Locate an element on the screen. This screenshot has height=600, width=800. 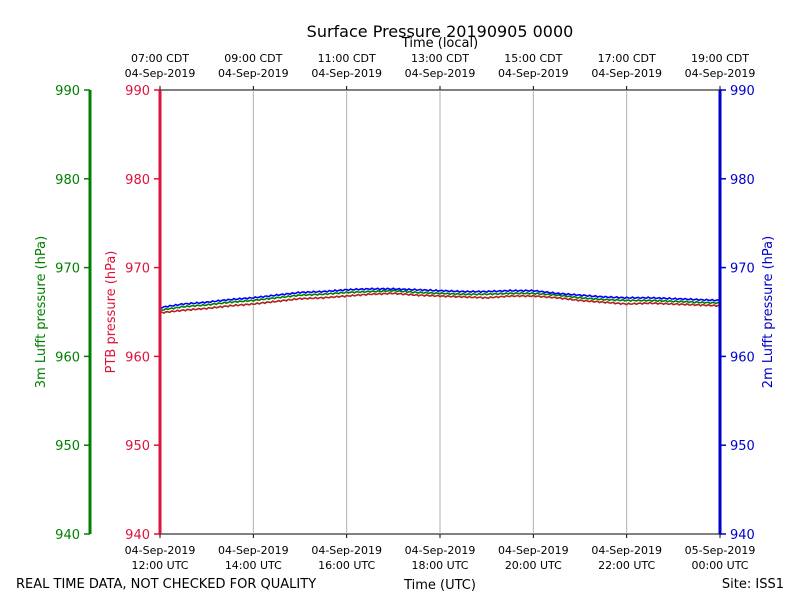
top-tick-time: 19:00 CDT is located at coordinates (720, 58).